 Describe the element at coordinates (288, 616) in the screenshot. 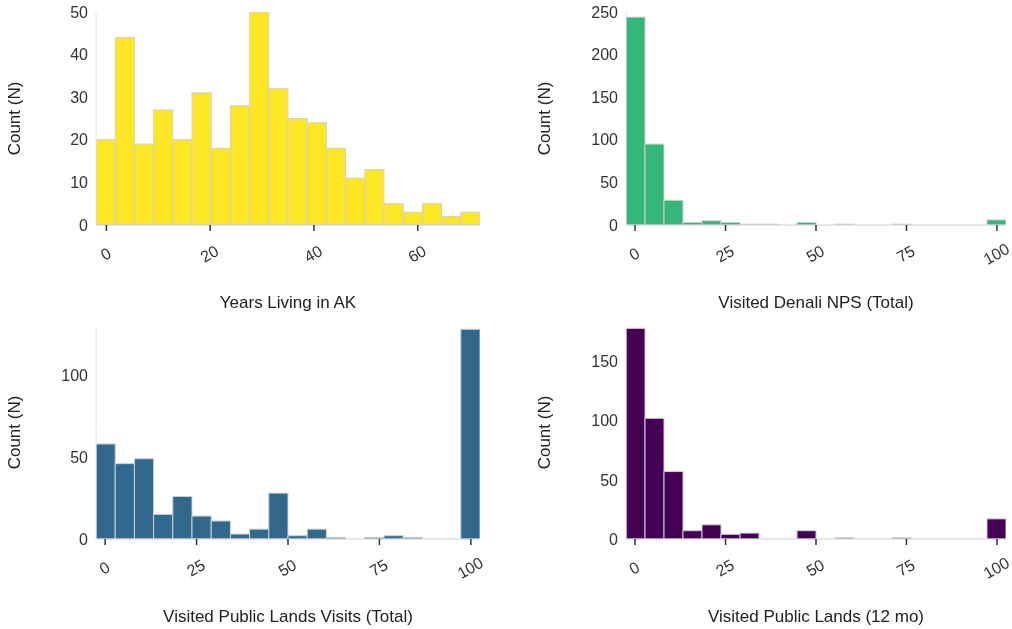

I see `x-axis-title: Visited Public Lands Visits (Total)` at that location.